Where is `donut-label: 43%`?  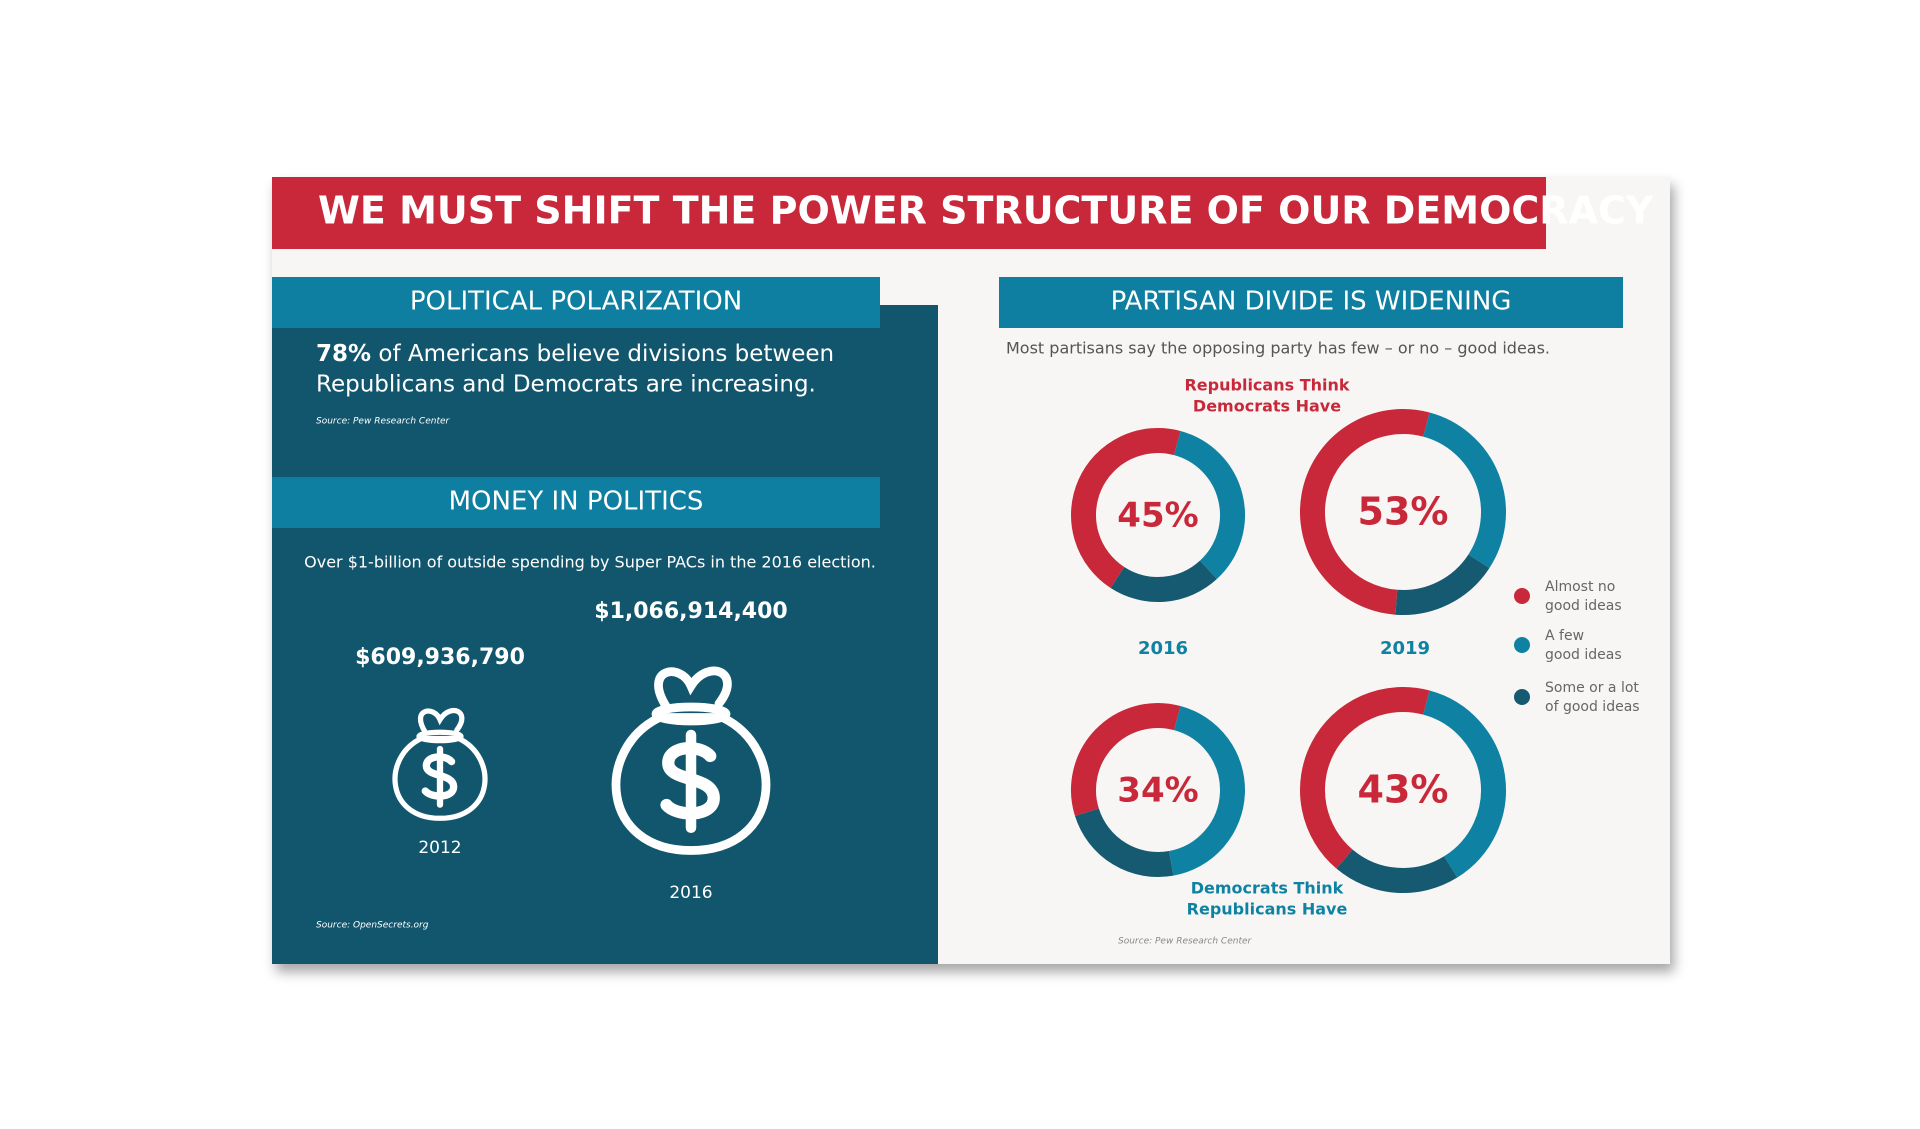
donut-label: 43% is located at coordinates (1403, 790).